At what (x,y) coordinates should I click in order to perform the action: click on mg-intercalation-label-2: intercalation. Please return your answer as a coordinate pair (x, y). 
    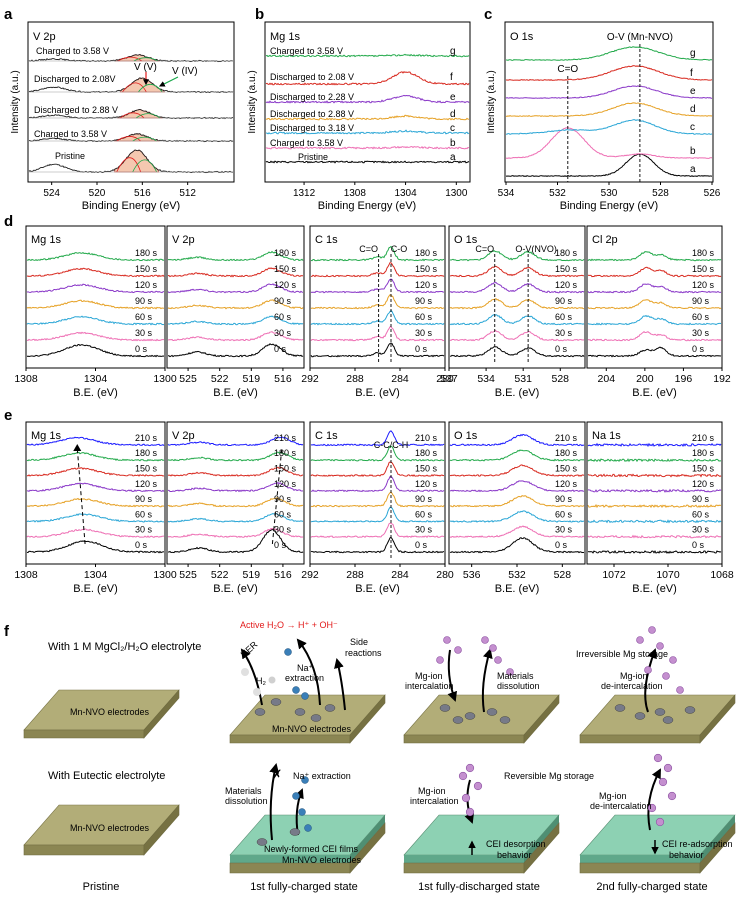
    Looking at the image, I should click on (429, 686).